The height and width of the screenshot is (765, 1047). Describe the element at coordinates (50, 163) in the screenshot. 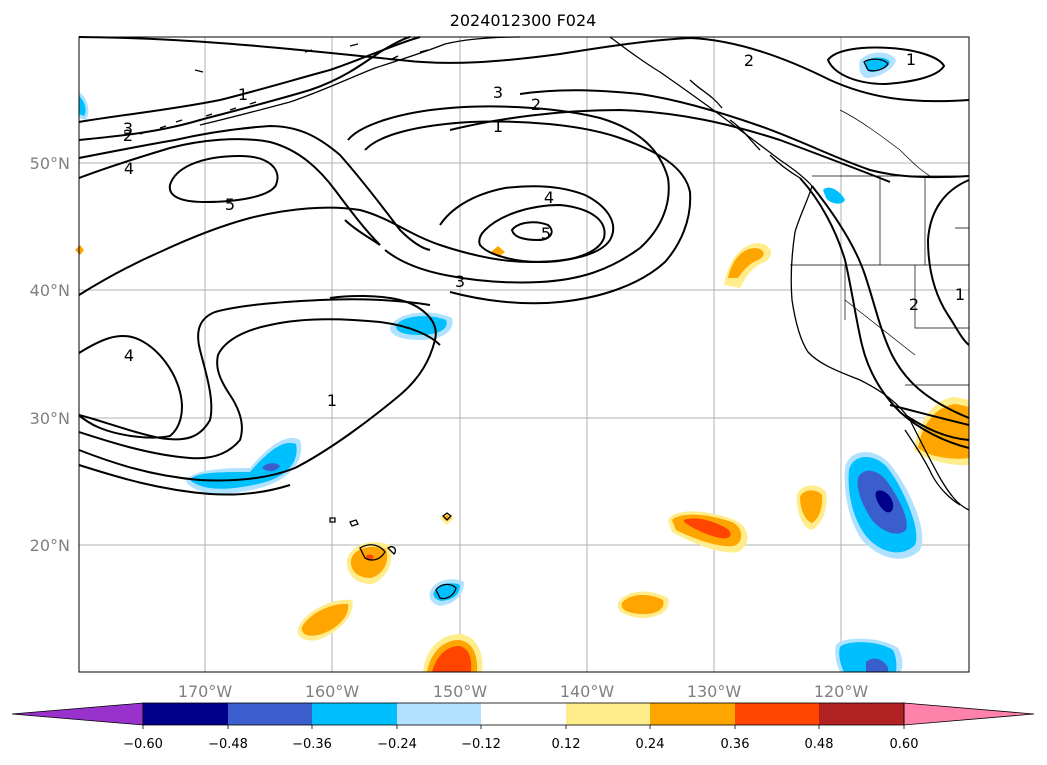

I see `lat-label: 50°N` at that location.